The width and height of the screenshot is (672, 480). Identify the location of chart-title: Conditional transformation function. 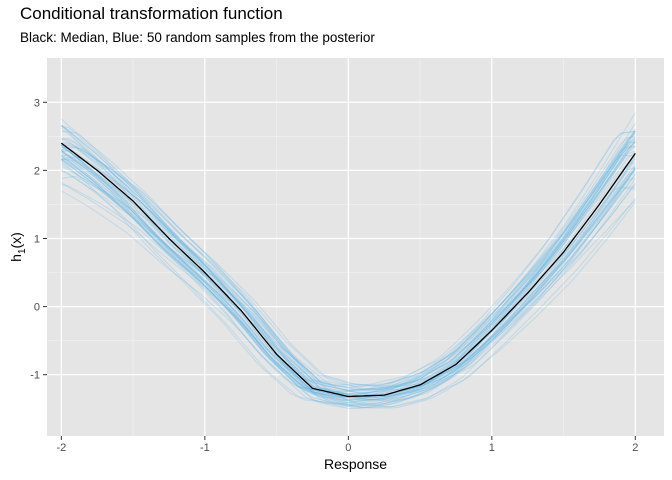
(151, 13).